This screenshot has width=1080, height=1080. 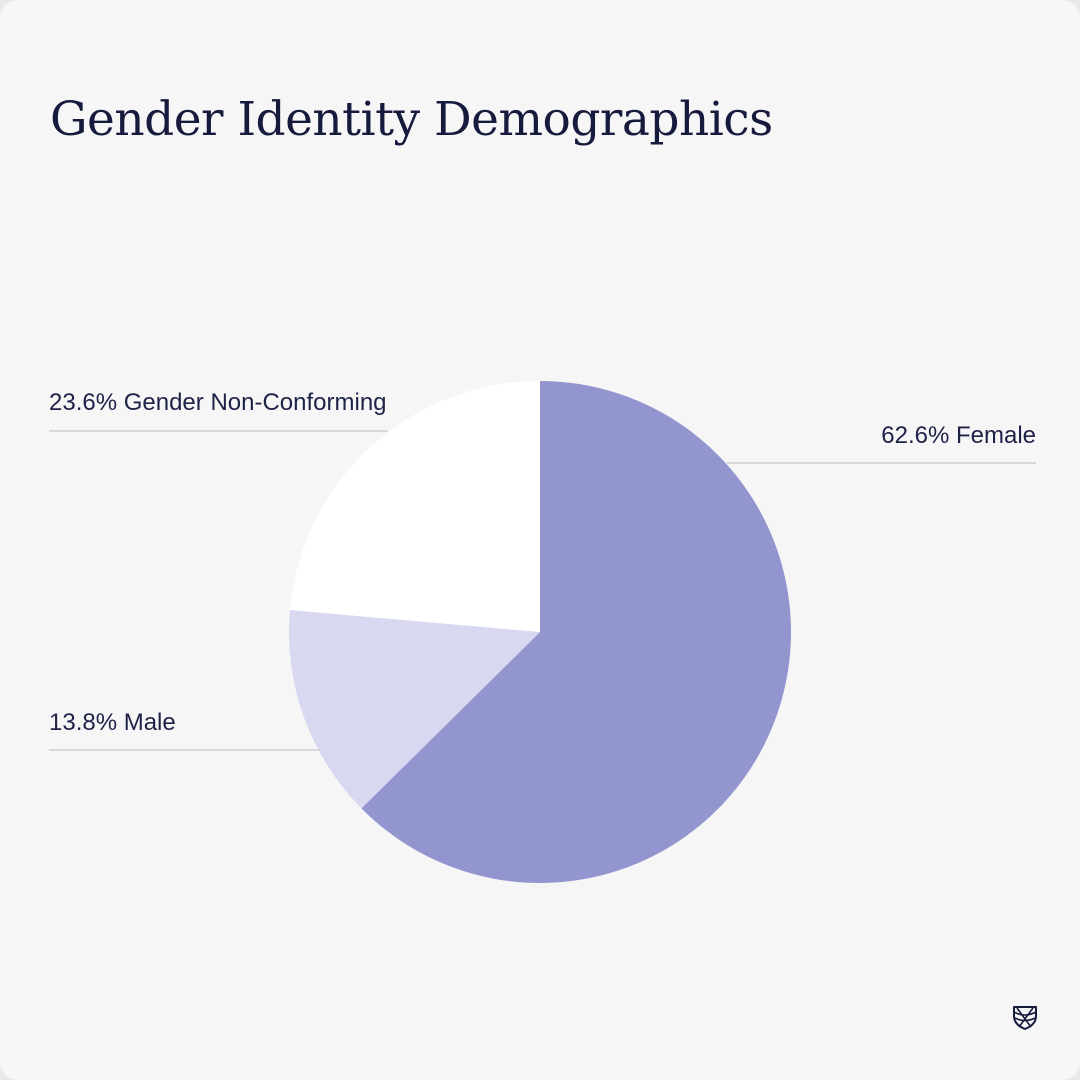 What do you see at coordinates (411, 119) in the screenshot?
I see `chart-title: Gender Identity Demographics` at bounding box center [411, 119].